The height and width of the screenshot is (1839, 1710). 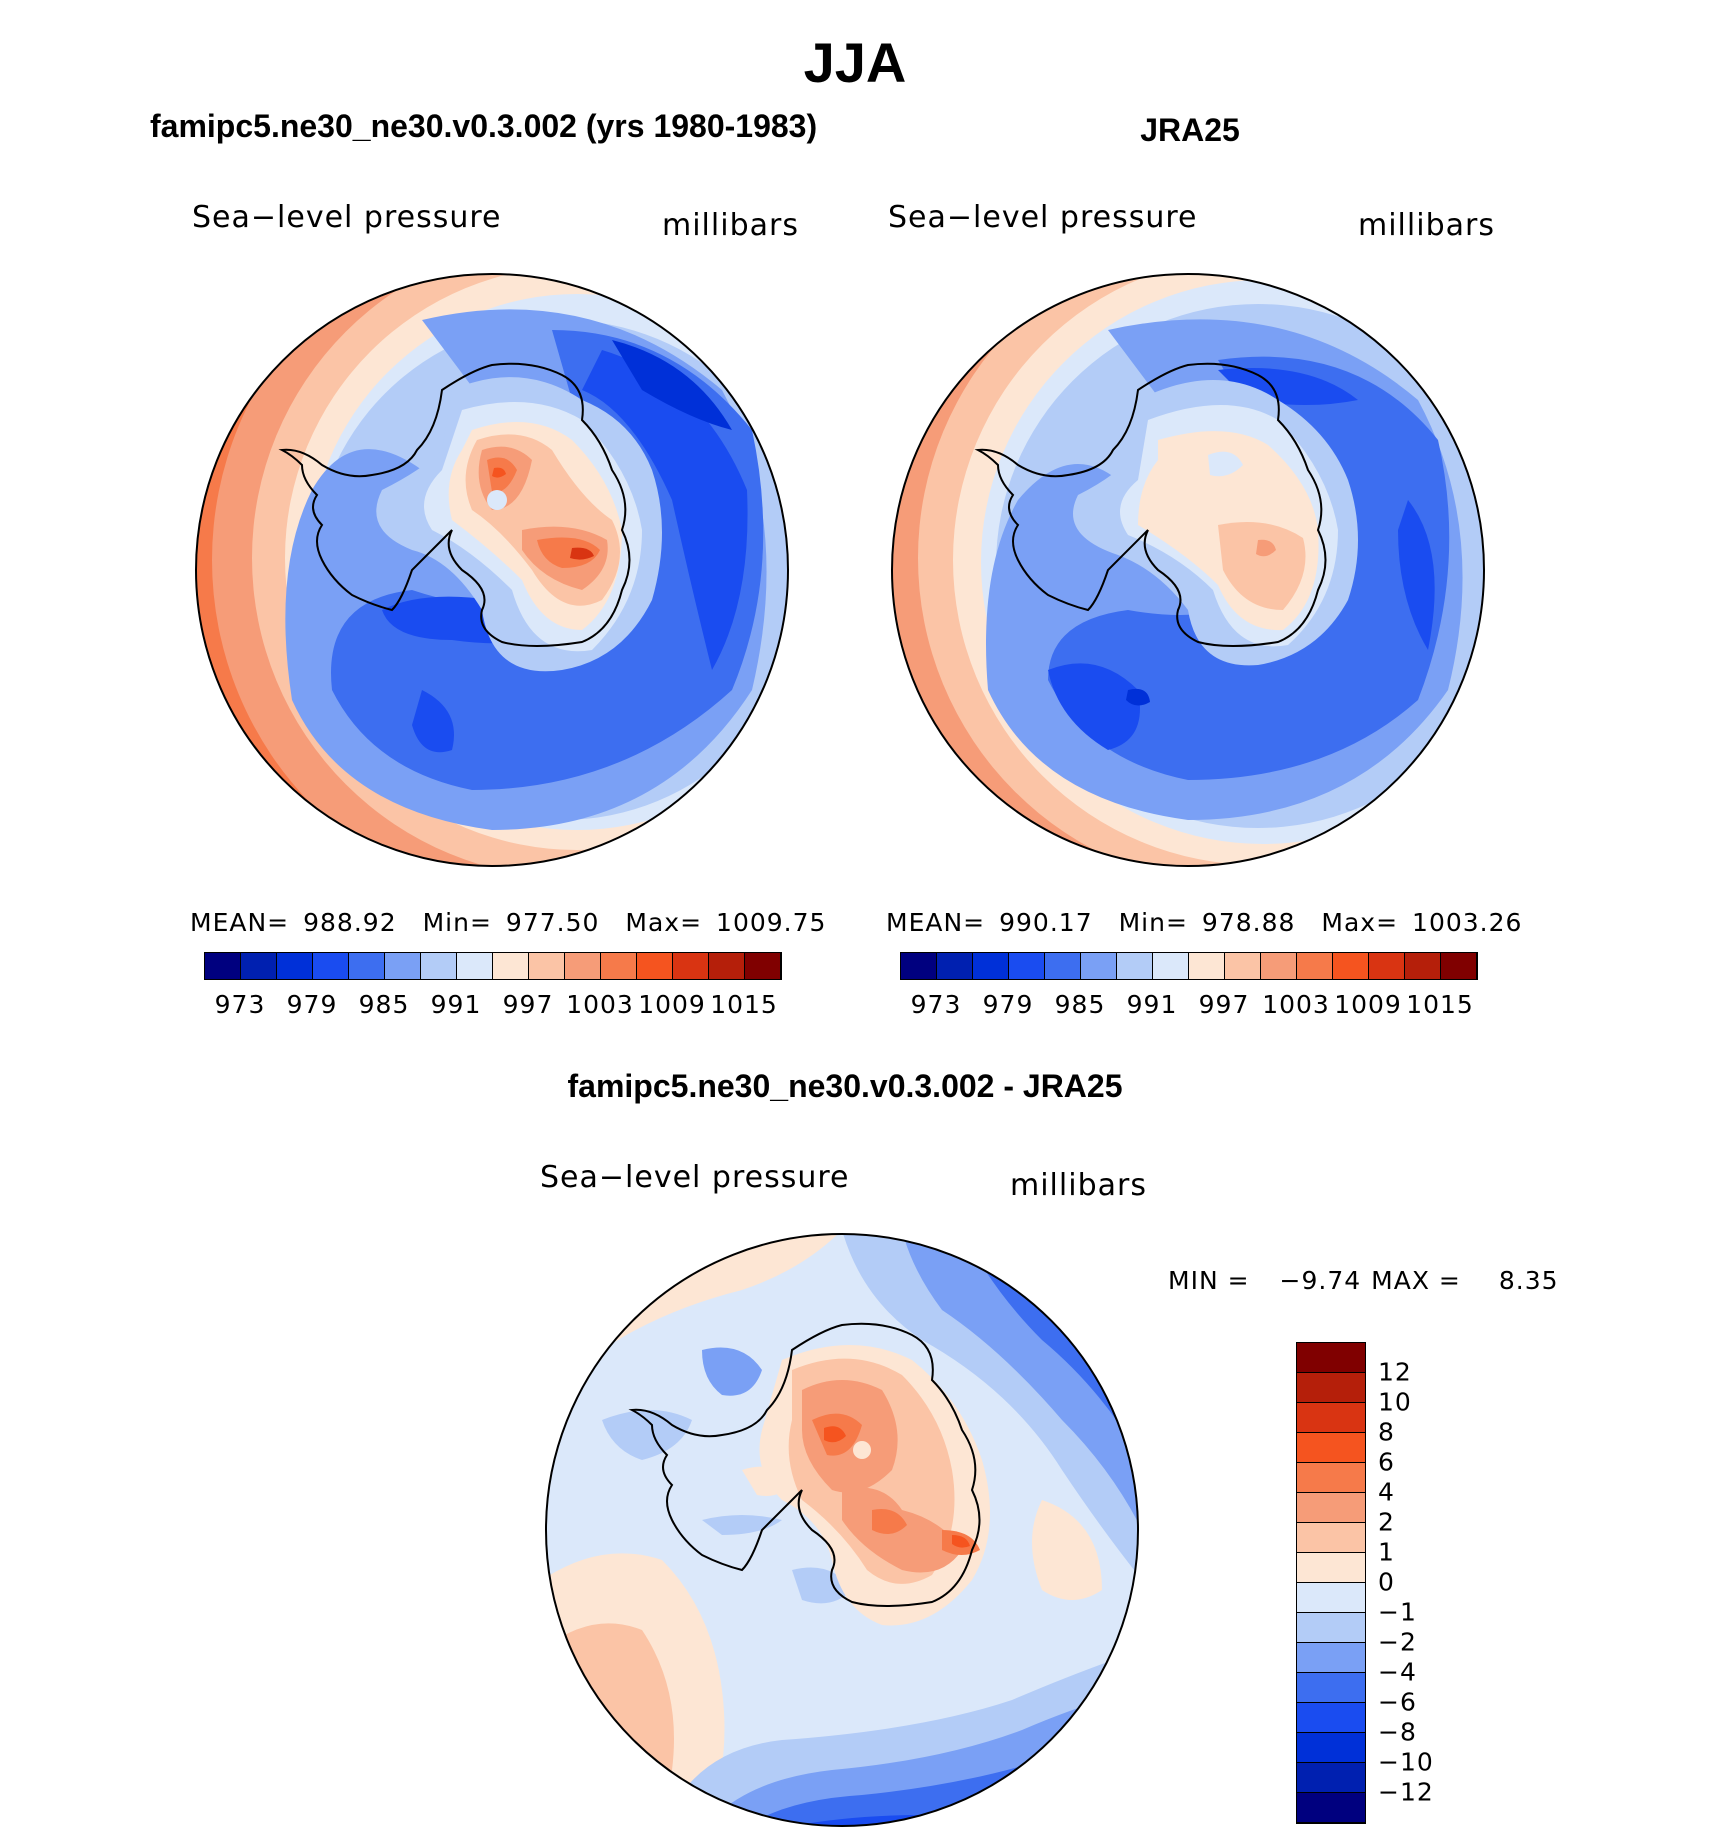 I want to click on difference-panel-title: famipc5.ne30_ne30.v0.3.002 - JRA25, so click(x=845, y=1086).